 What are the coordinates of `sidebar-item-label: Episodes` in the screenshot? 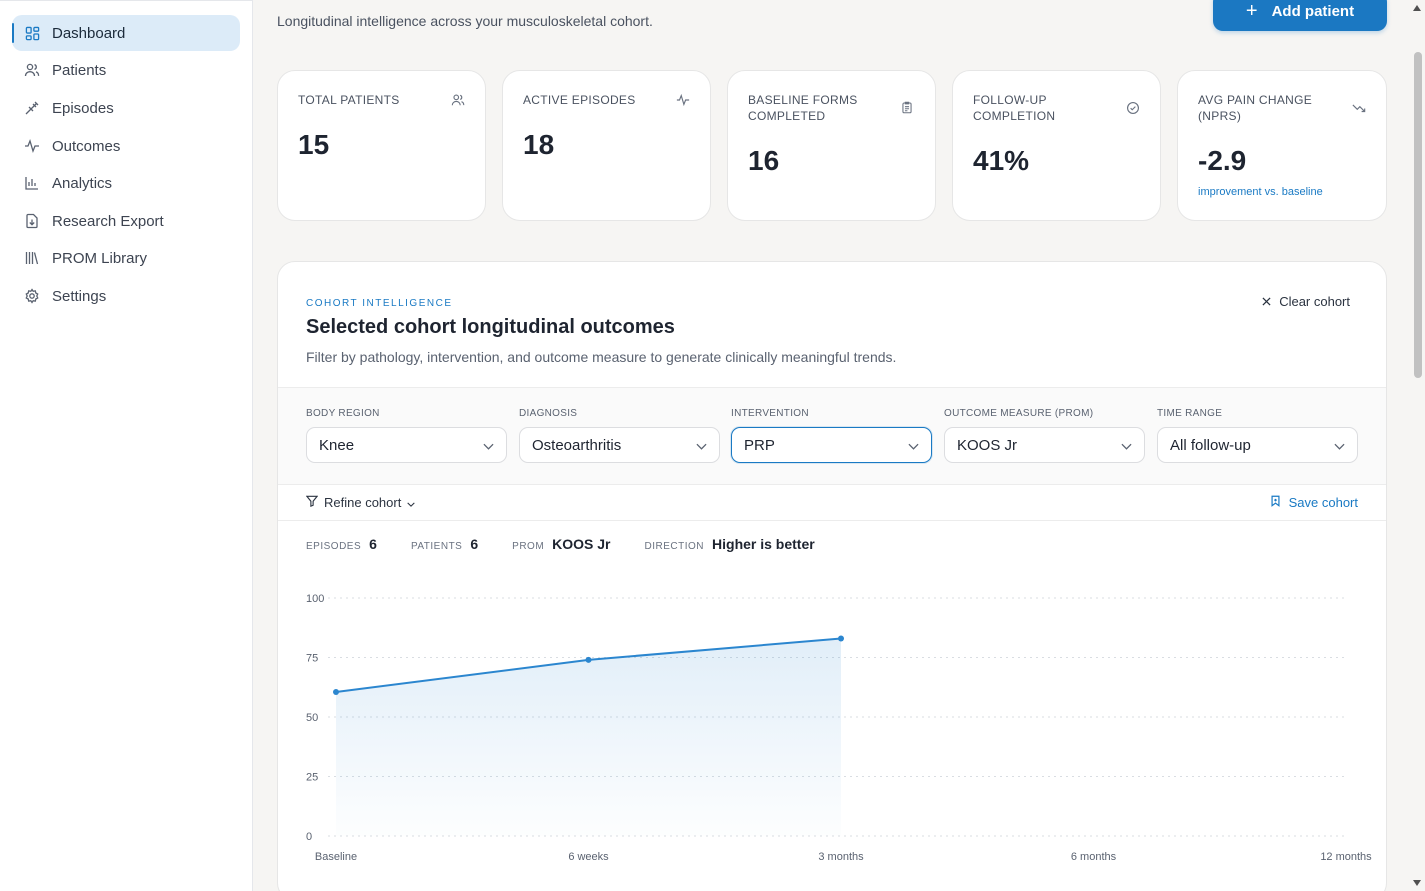 It's located at (83, 108).